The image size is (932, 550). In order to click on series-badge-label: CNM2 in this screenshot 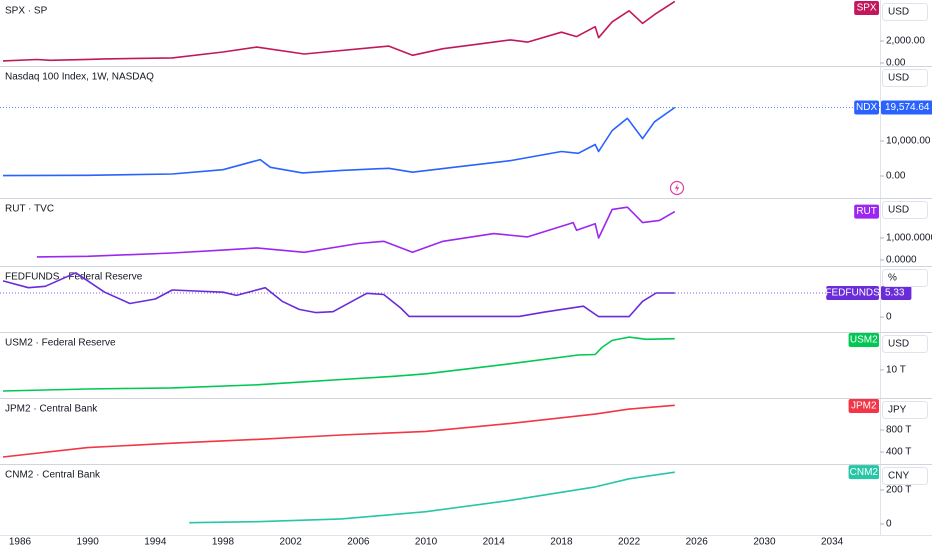, I will do `click(864, 472)`.